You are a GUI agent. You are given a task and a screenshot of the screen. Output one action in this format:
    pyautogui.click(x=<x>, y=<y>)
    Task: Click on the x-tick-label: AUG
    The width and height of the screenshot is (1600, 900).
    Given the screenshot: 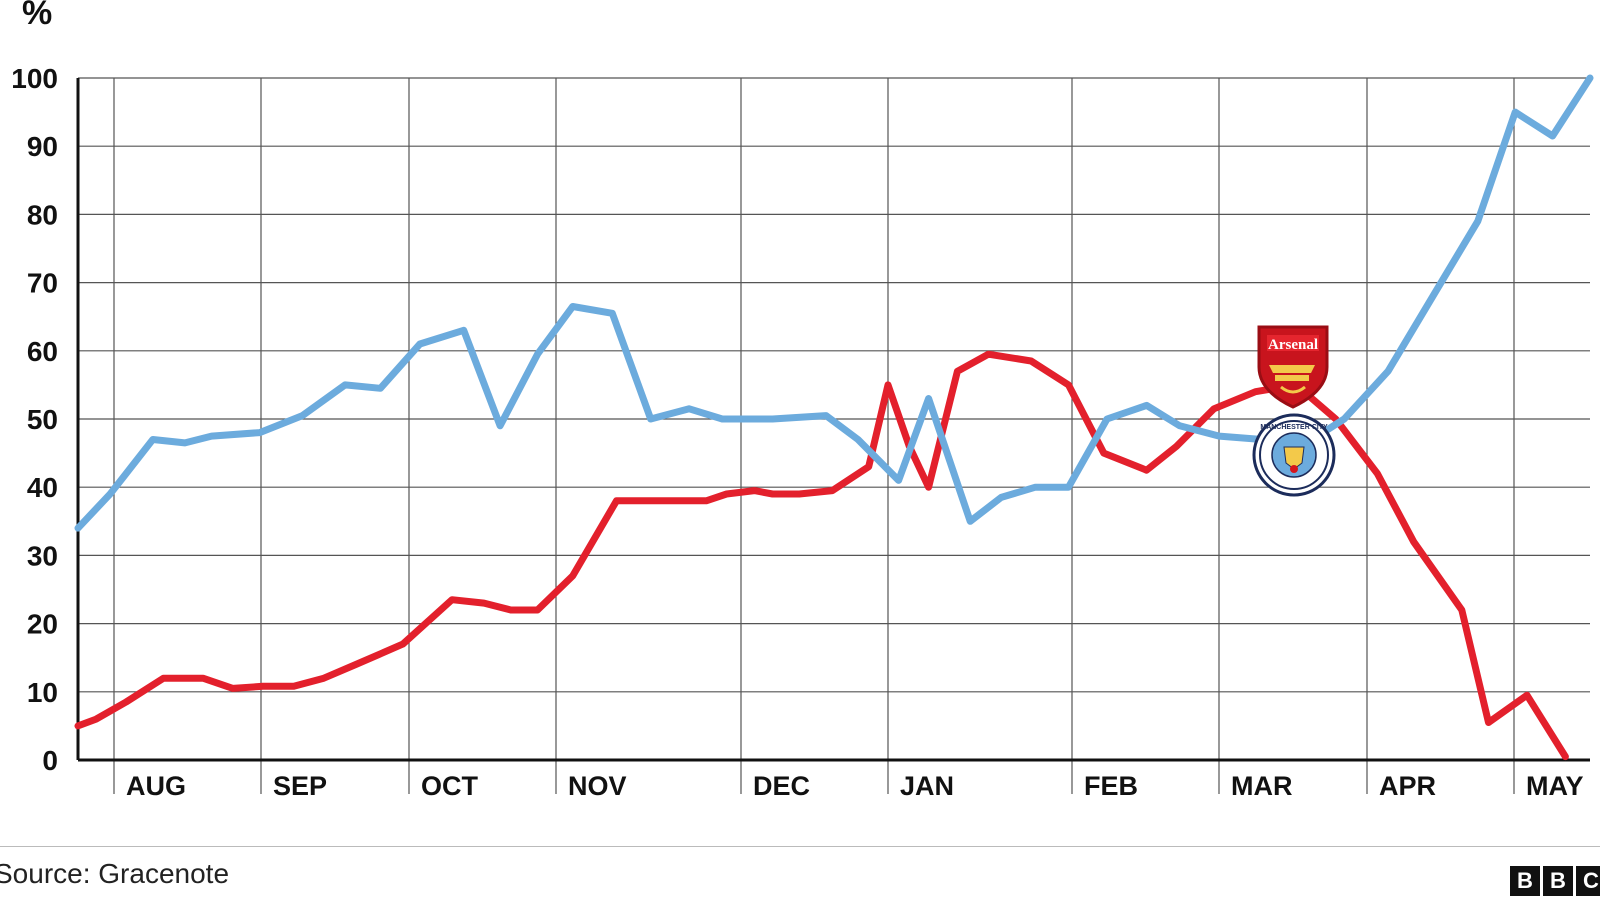 What is the action you would take?
    pyautogui.click(x=156, y=786)
    